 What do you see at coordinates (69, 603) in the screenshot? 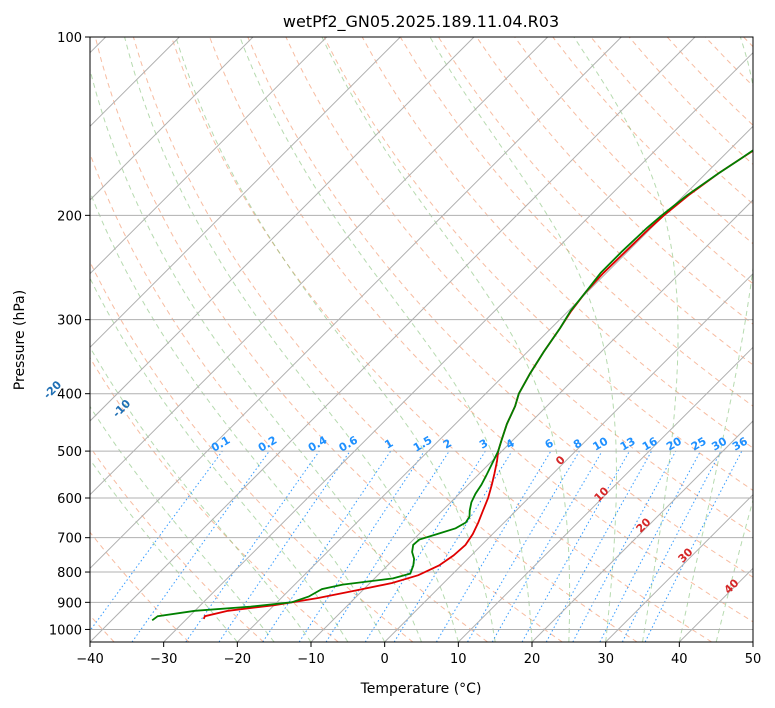
I see `y-tick-label: 900` at bounding box center [69, 603].